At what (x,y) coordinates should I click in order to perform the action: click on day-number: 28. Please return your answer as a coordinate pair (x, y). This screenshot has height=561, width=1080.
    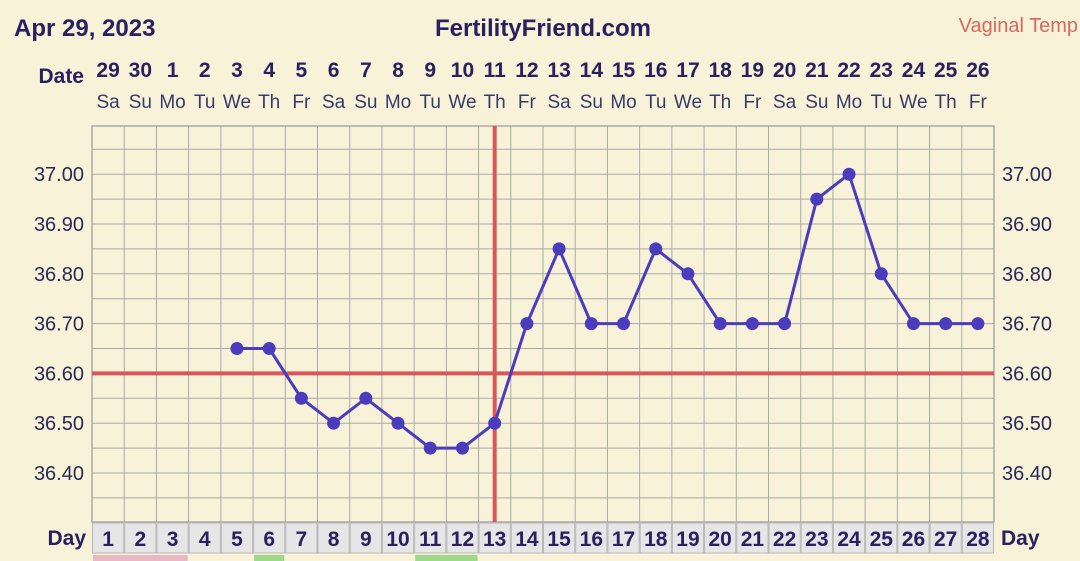
    Looking at the image, I should click on (978, 539).